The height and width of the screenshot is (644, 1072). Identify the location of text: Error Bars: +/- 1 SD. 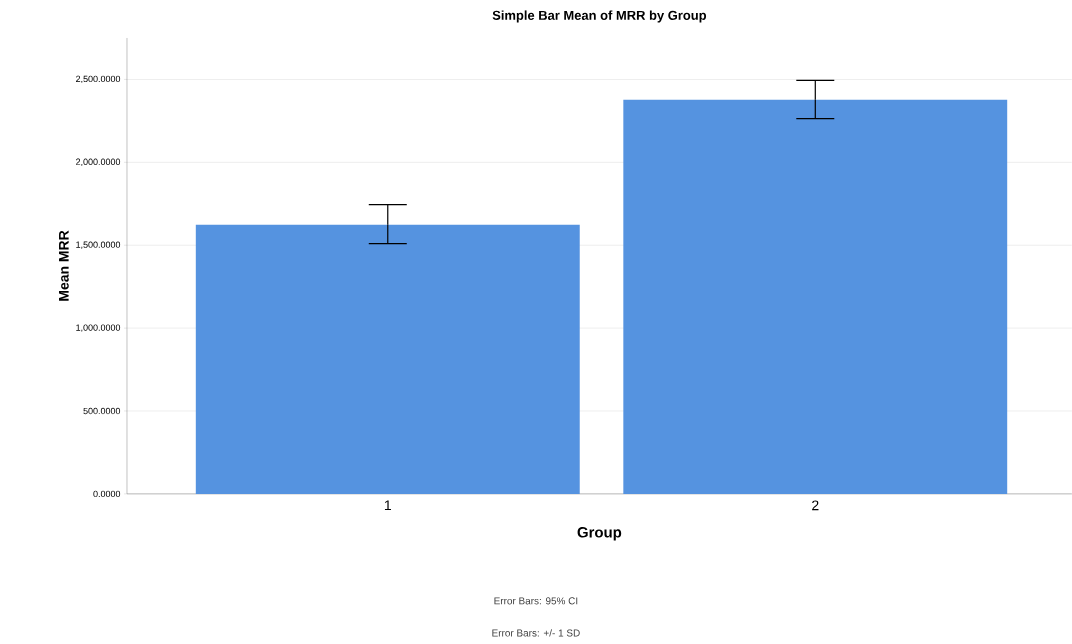
(536, 633).